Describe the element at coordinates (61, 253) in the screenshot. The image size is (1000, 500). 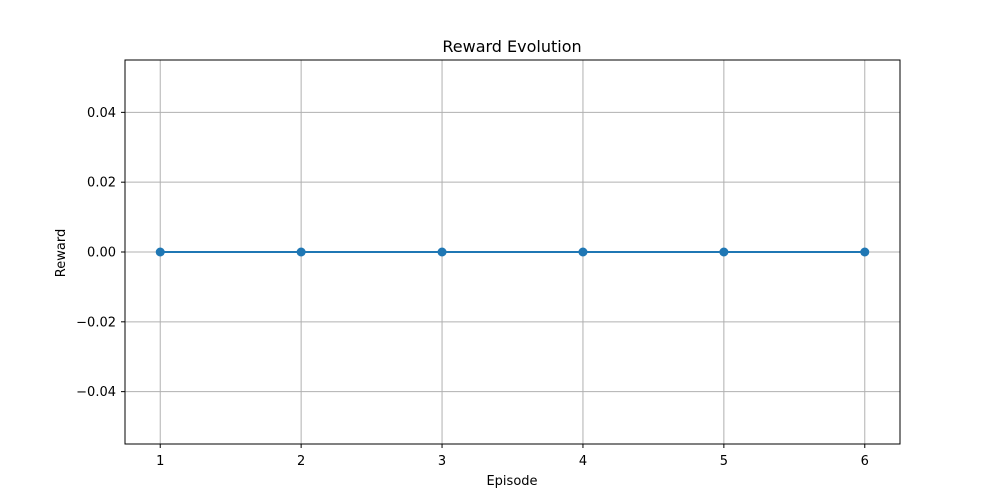
I see `y-axis-label: Reward` at that location.